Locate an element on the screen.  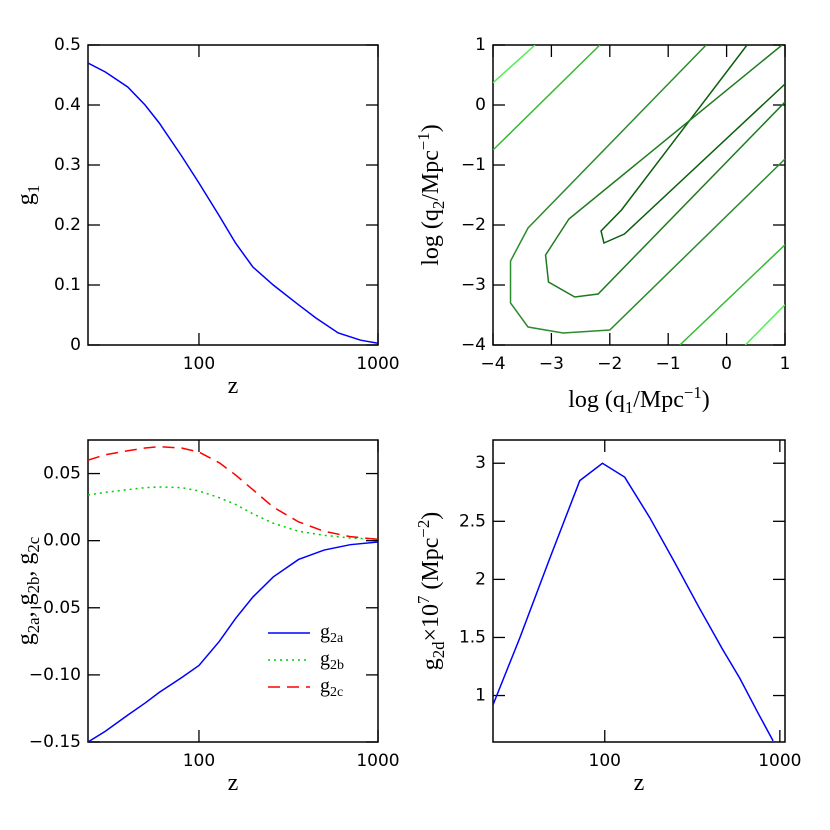
y-tick-label: −4 is located at coordinates (473, 345).